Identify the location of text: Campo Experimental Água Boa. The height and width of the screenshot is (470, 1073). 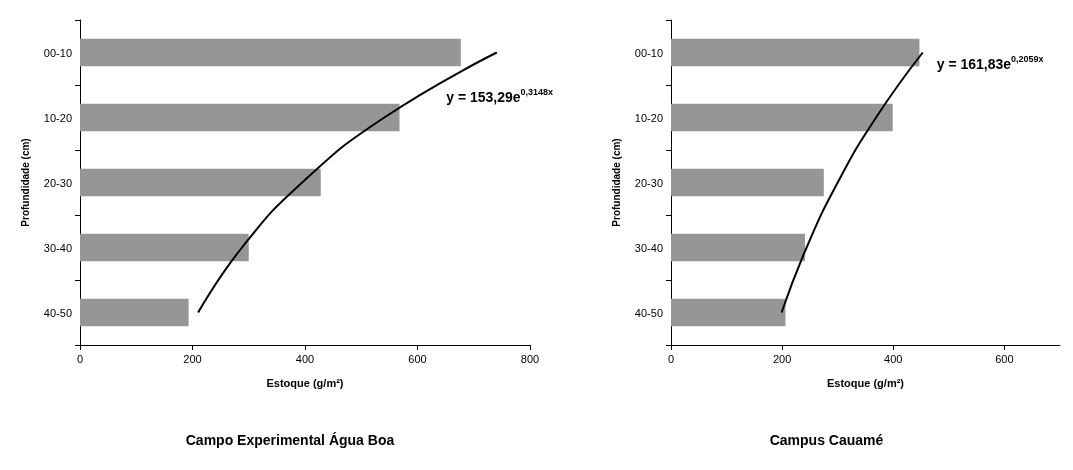
(290, 440).